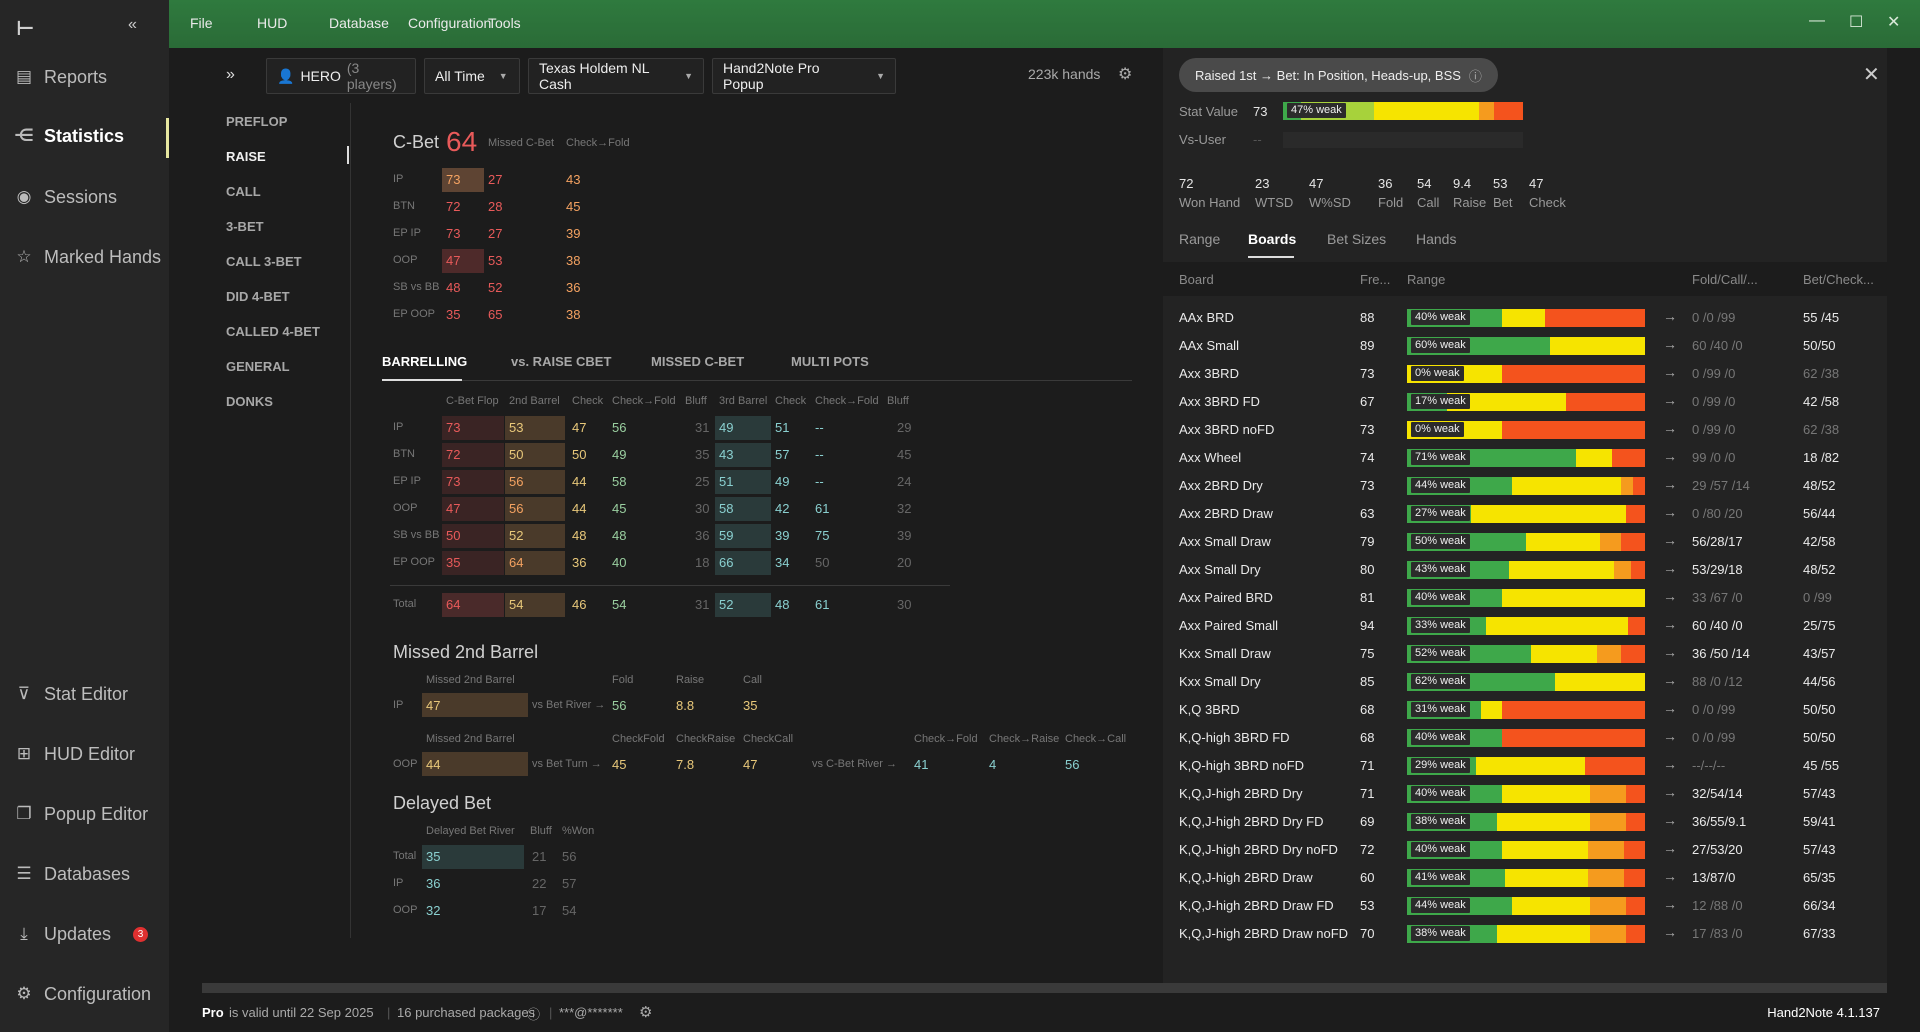 The image size is (1920, 1032). Describe the element at coordinates (495, 287) in the screenshot. I see `missed-cbet-cell: 52` at that location.